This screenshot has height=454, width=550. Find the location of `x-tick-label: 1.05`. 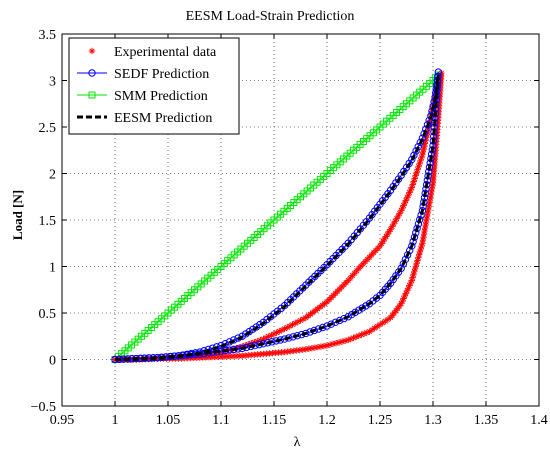

x-tick-label: 1.05 is located at coordinates (168, 420).